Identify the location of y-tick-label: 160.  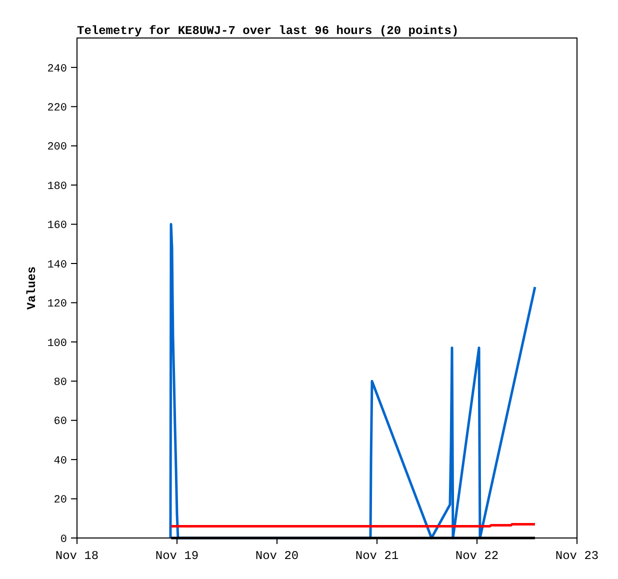
(57, 226).